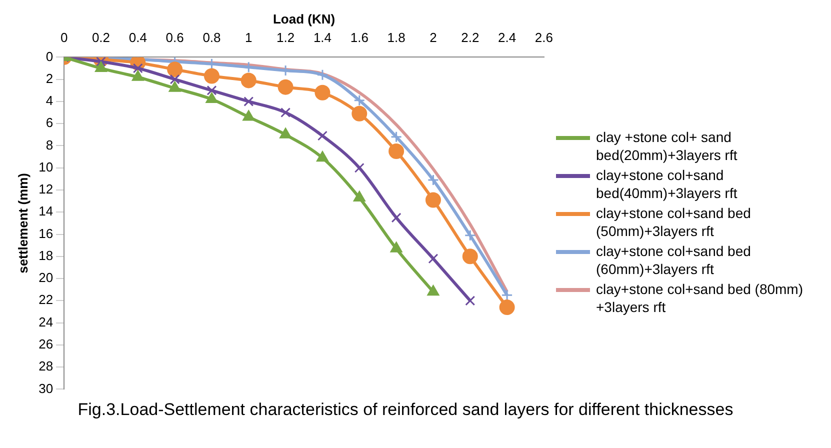 Image resolution: width=831 pixels, height=448 pixels. Describe the element at coordinates (50, 56) in the screenshot. I see `y-tick-label: 0` at that location.